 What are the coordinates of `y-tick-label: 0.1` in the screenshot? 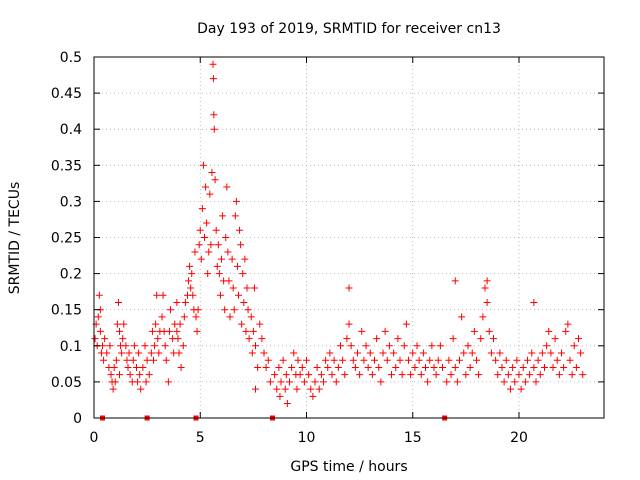 It's located at (71, 347).